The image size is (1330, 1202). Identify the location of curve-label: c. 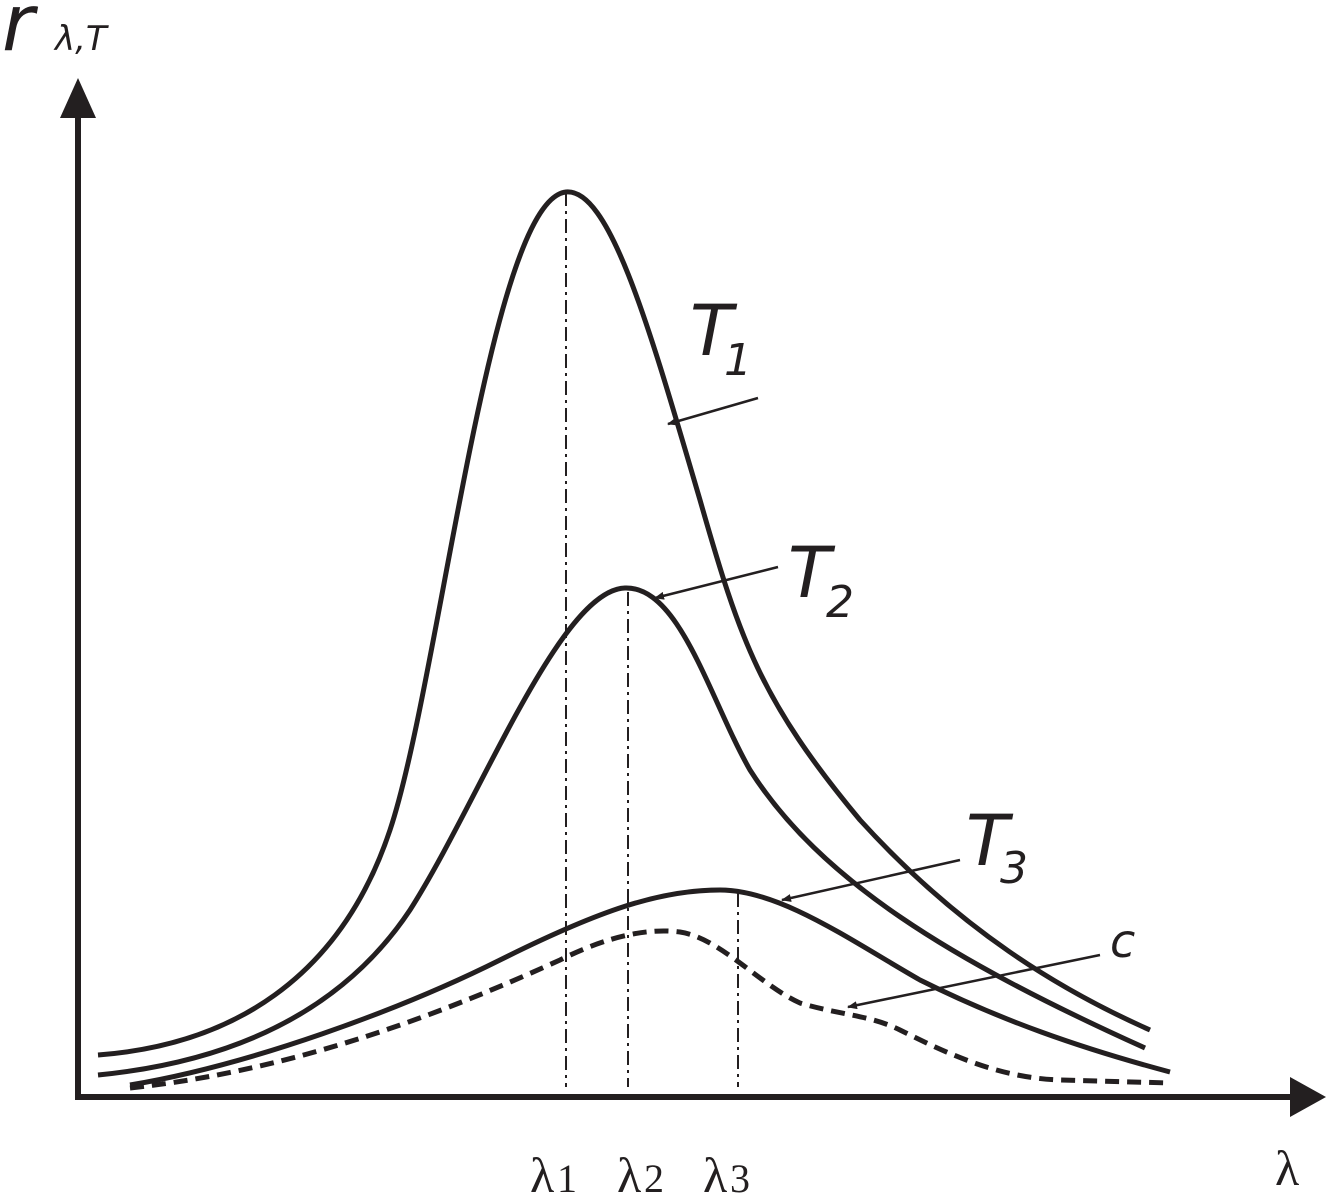
(1122, 941).